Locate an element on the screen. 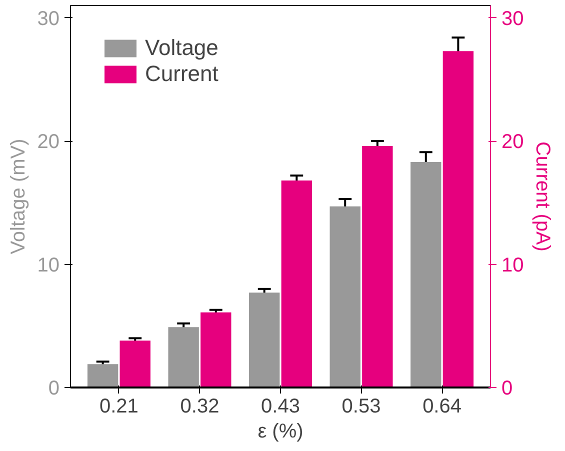 The height and width of the screenshot is (451, 565). x-tick-label: 0.53 is located at coordinates (361, 407).